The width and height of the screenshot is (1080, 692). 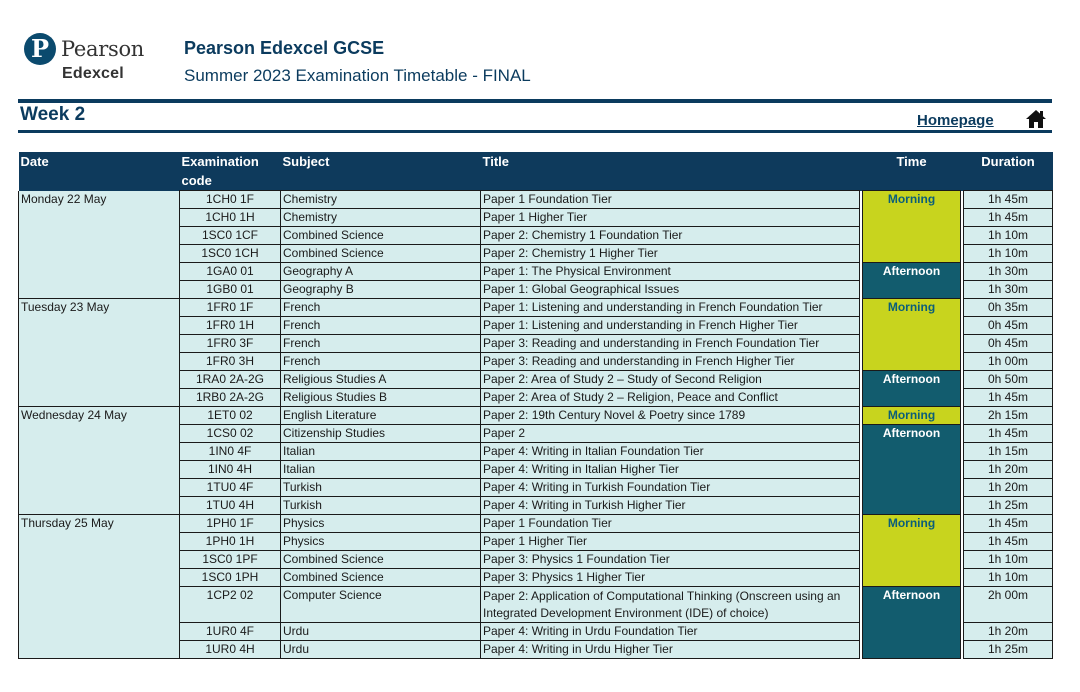 I want to click on exam-code: 1FR0 3H, so click(x=230, y=361).